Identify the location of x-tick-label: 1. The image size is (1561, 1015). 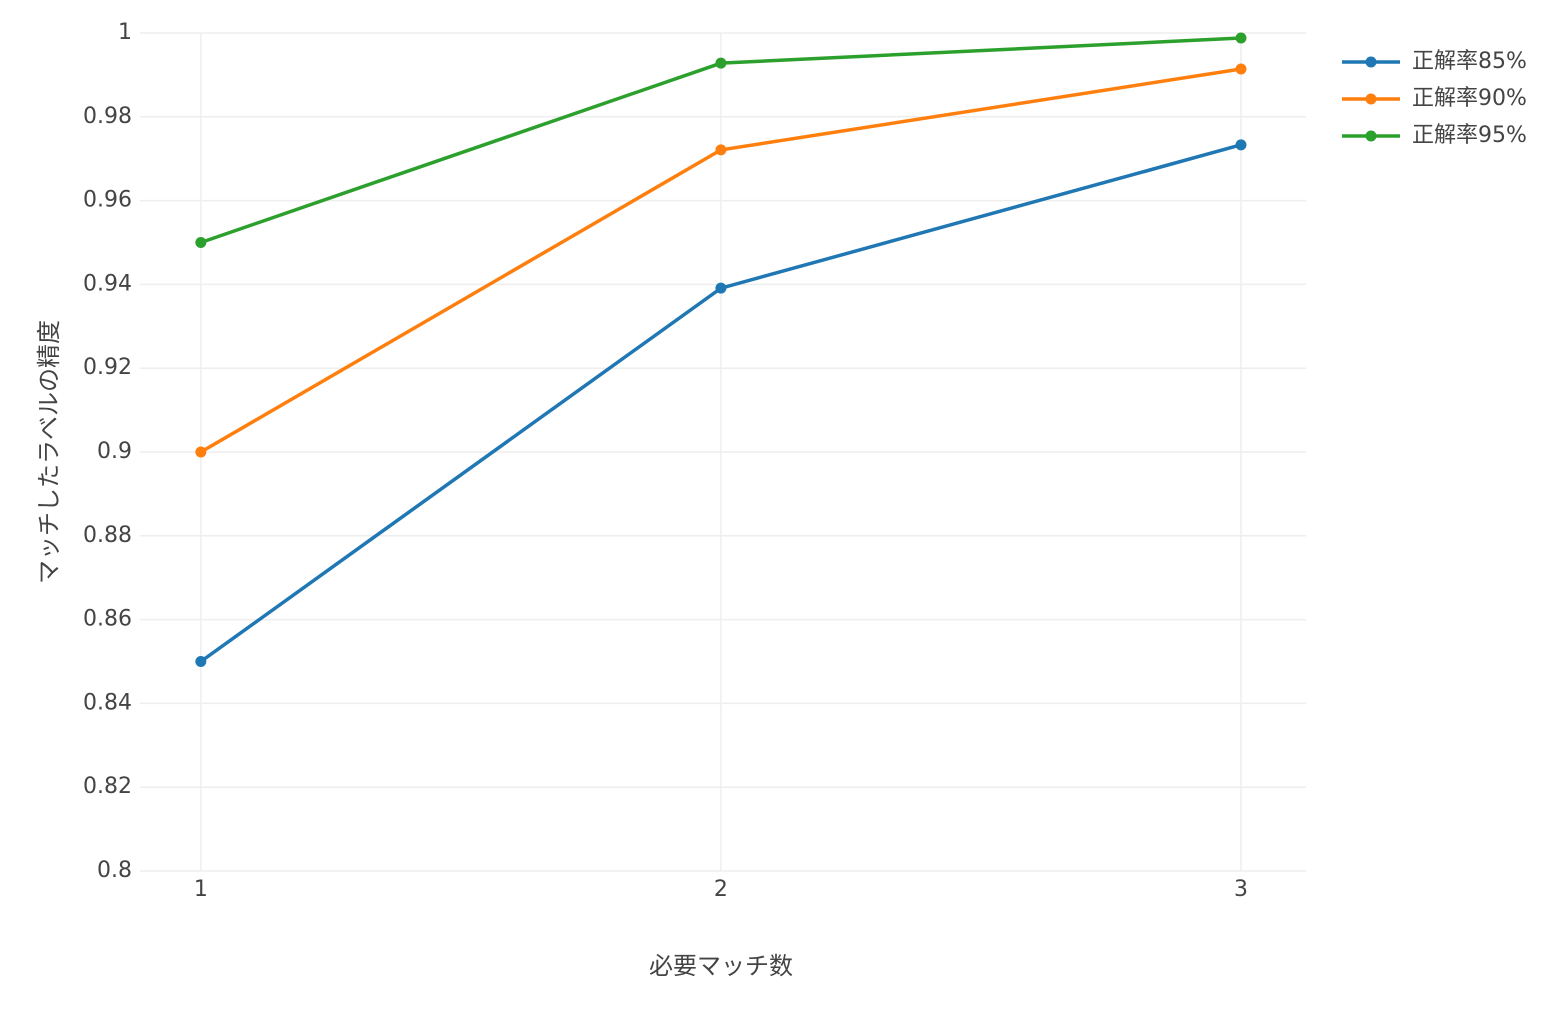
(201, 889).